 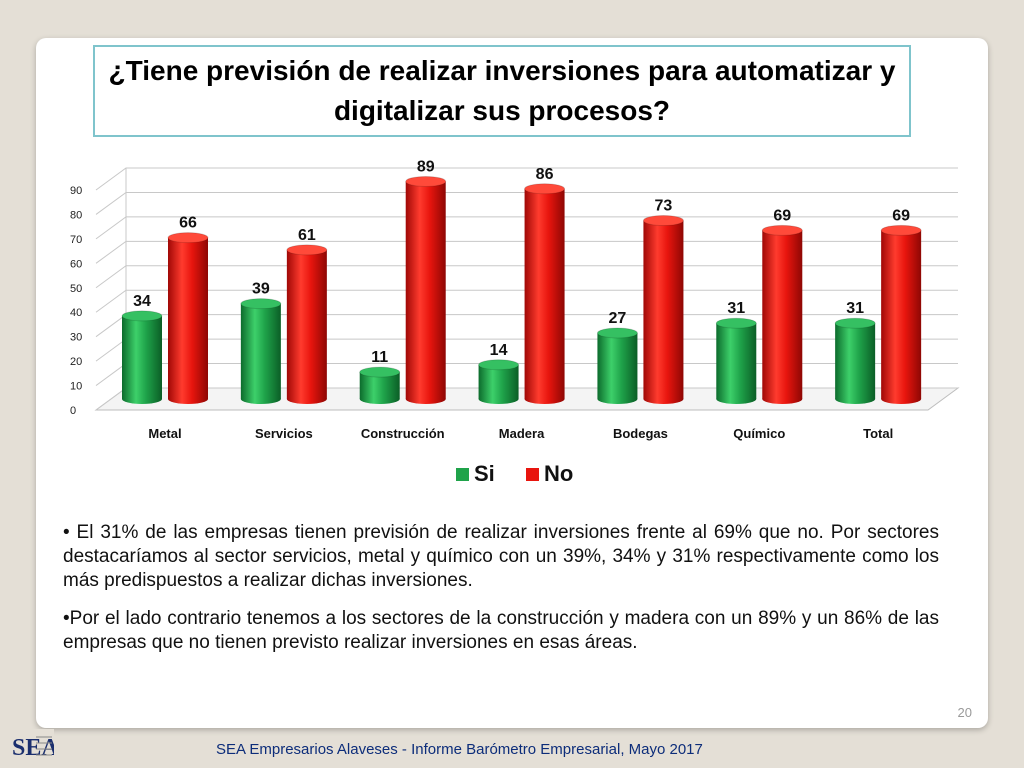 I want to click on logo-text: SEA, so click(x=33, y=748).